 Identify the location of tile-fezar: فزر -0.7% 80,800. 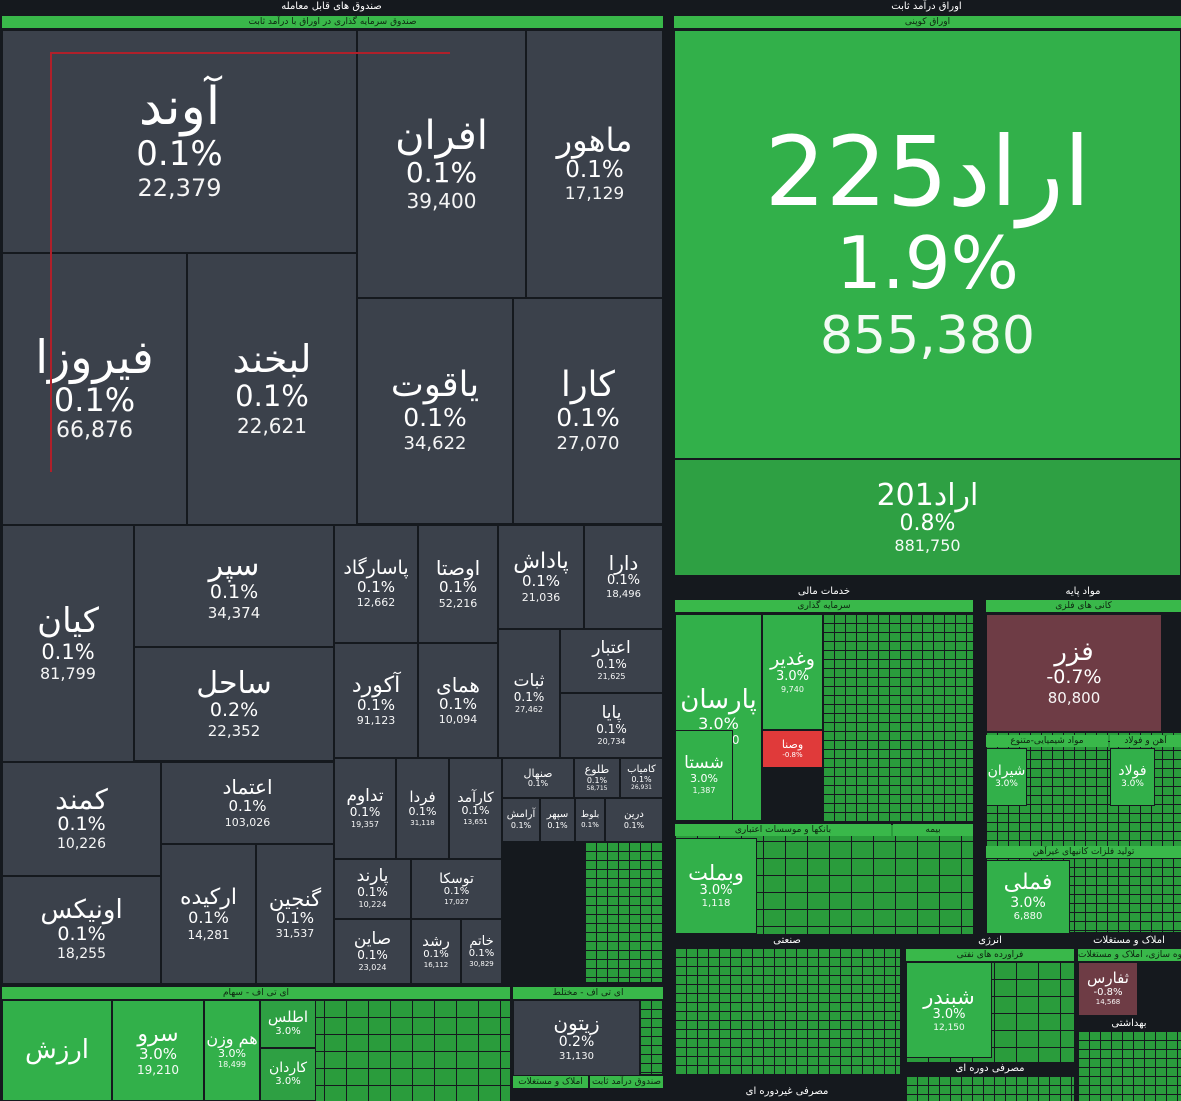
(1074, 673).